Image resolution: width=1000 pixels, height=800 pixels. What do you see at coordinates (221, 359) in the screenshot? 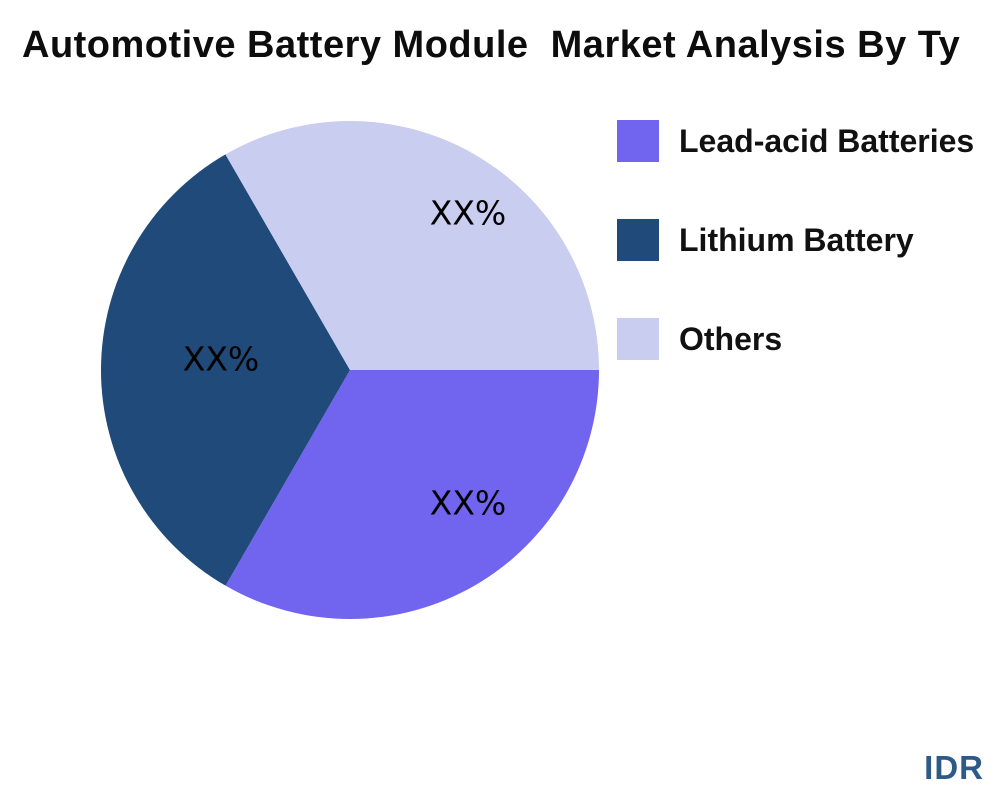
I see `pie-slice-label-lithium: XX%` at bounding box center [221, 359].